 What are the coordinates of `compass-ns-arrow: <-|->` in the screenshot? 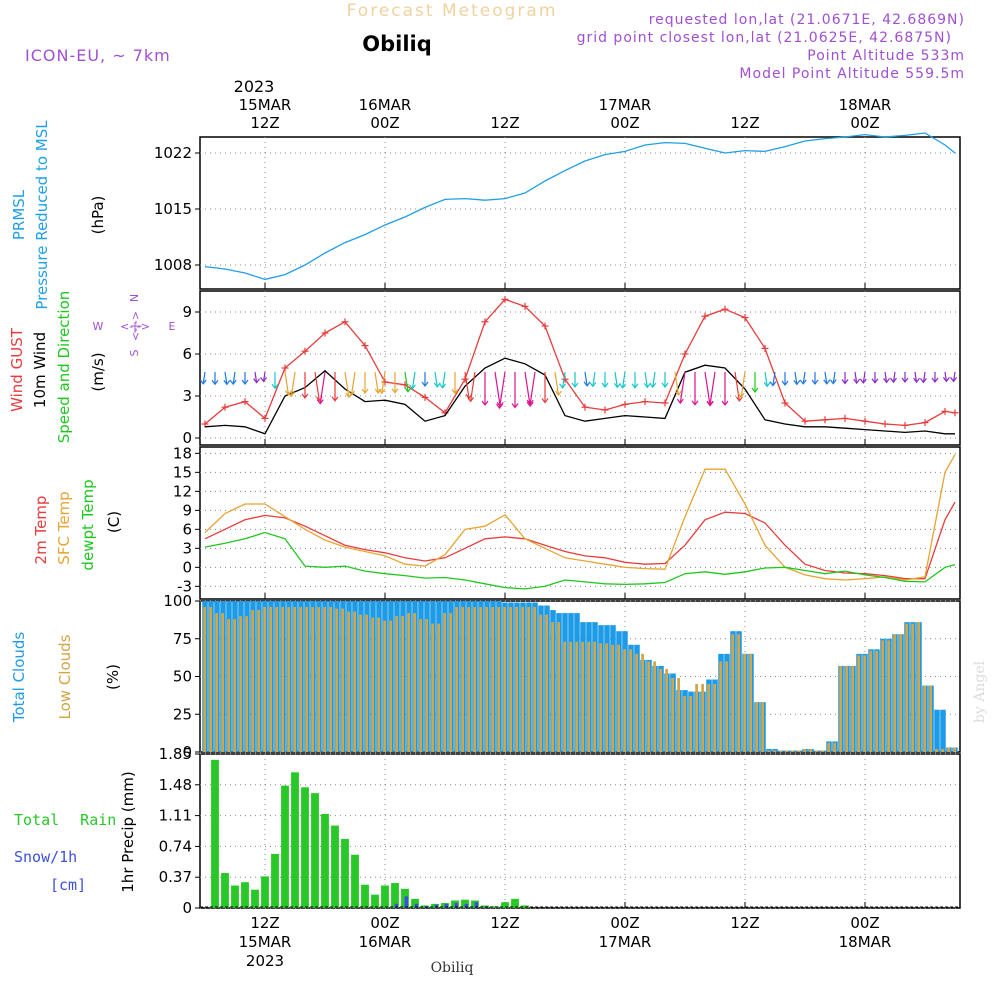 It's located at (135, 326).